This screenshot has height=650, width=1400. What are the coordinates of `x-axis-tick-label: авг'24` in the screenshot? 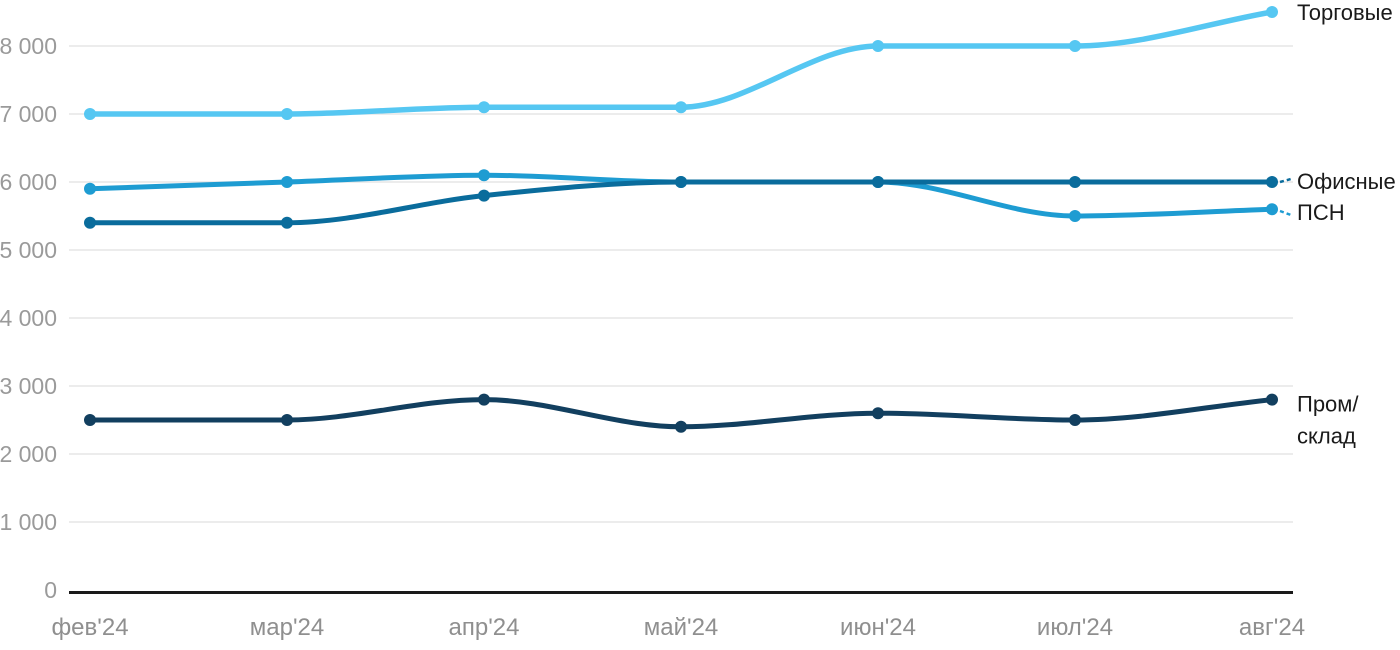 It's located at (1272, 627).